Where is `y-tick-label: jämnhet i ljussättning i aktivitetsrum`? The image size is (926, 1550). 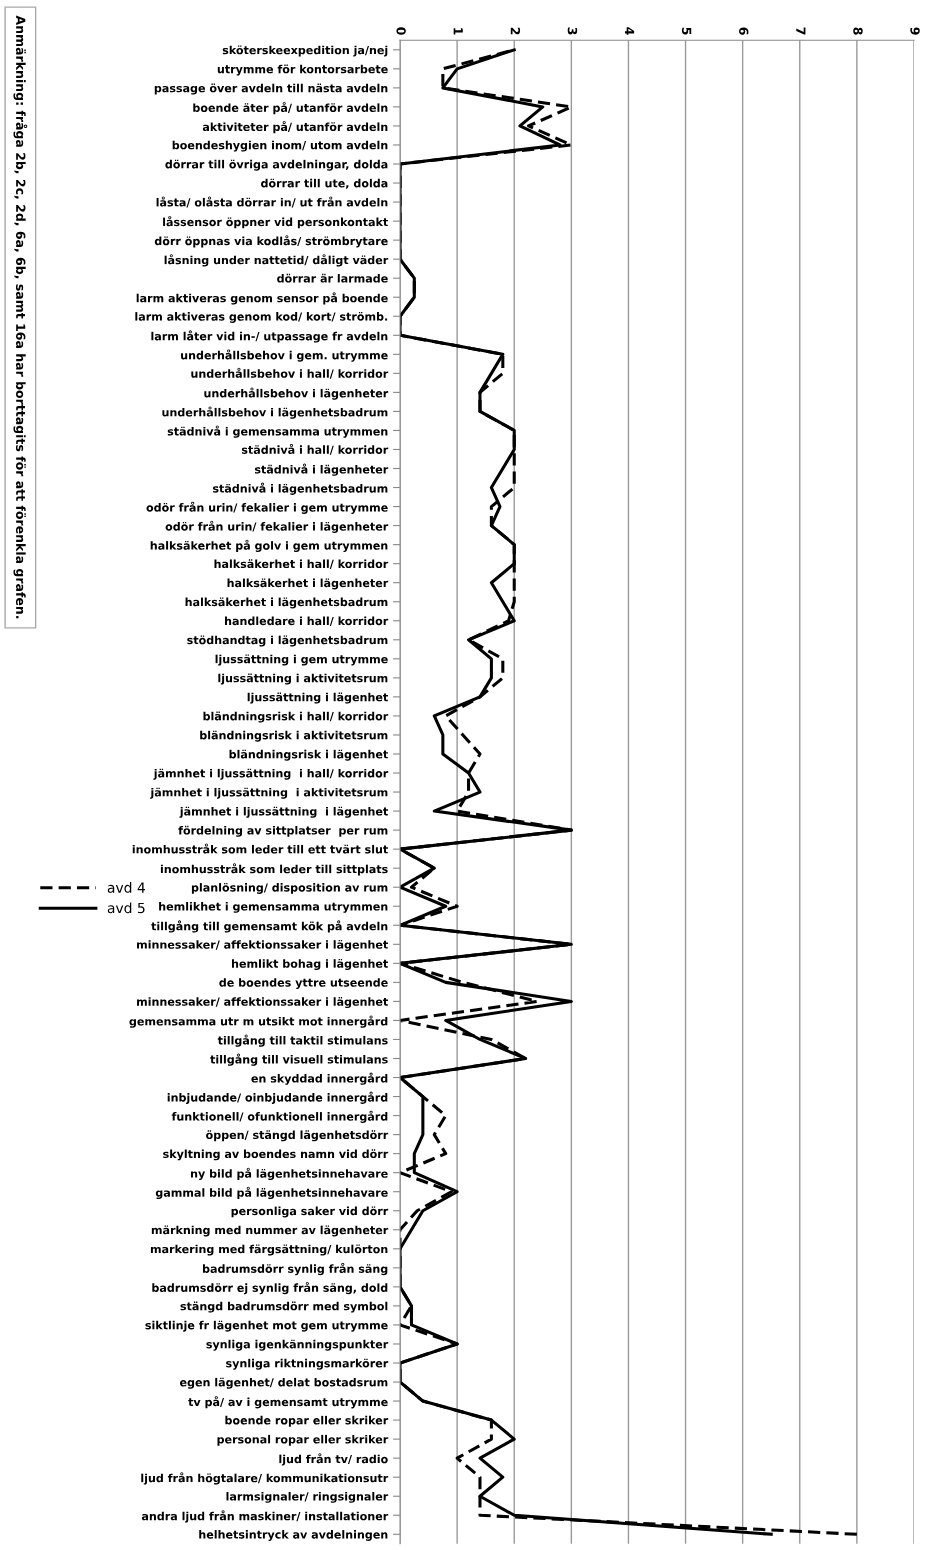
y-tick-label: jämnhet i ljussättning i aktivitetsrum is located at coordinates (269, 793).